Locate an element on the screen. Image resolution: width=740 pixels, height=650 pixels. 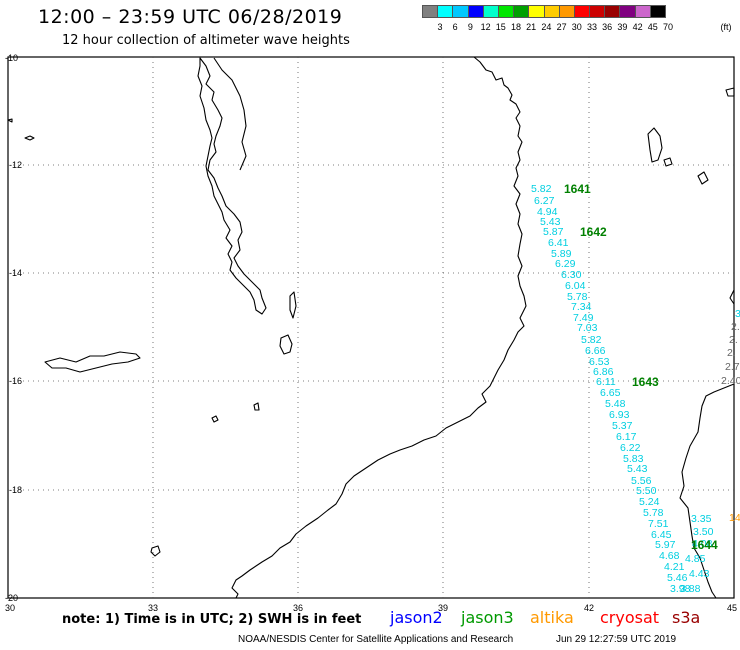
wave-height-value: 7.51 is located at coordinates (658, 524).